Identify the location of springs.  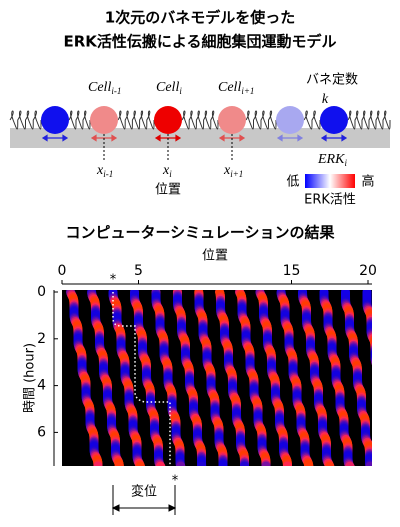
(200, 120).